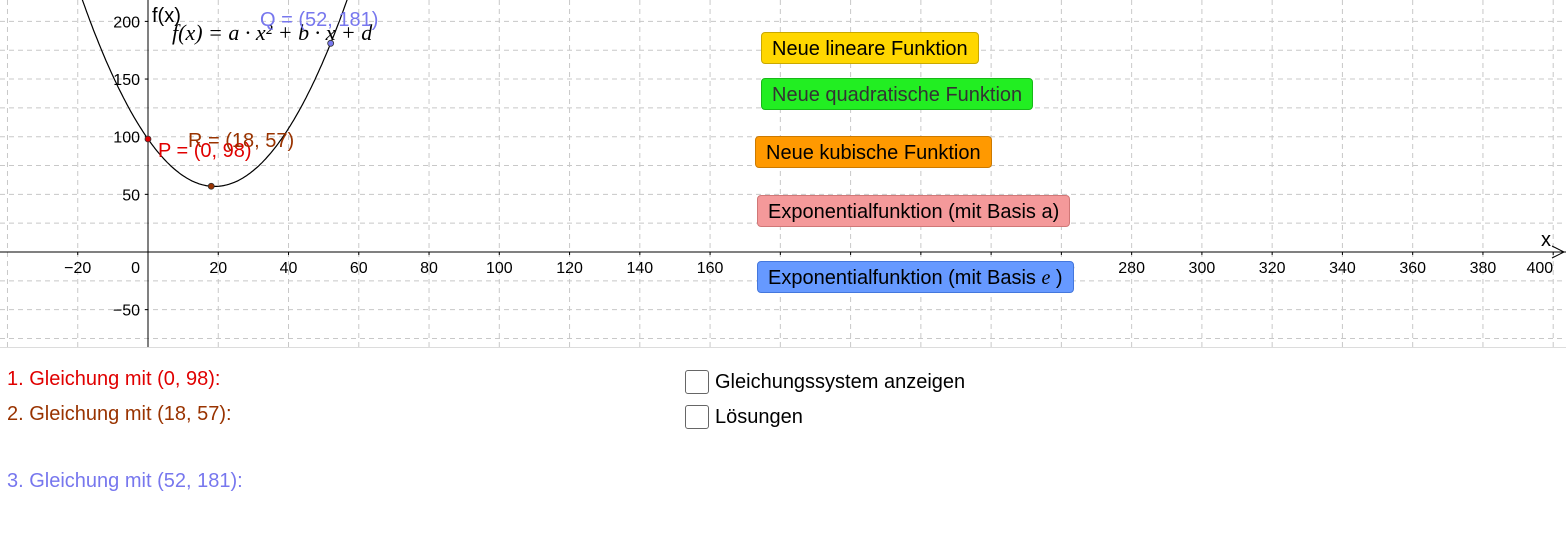  Describe the element at coordinates (119, 414) in the screenshot. I see `equation-2-label: 2. Gleichung mit (18, 57):` at that location.